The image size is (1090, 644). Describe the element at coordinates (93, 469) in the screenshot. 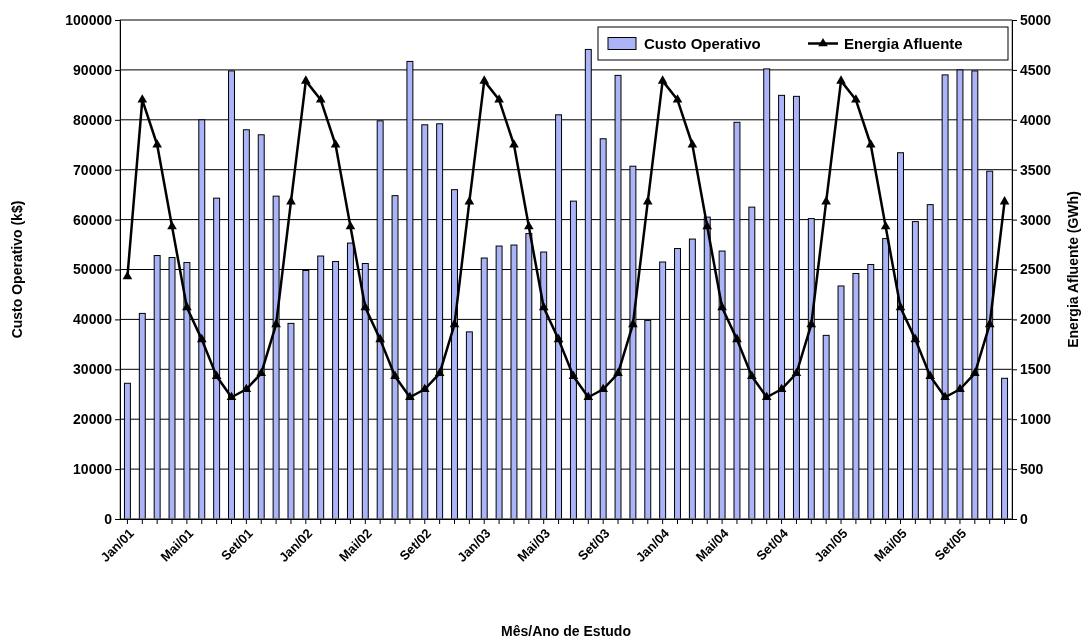

I see `y-tick-label: 10000` at that location.